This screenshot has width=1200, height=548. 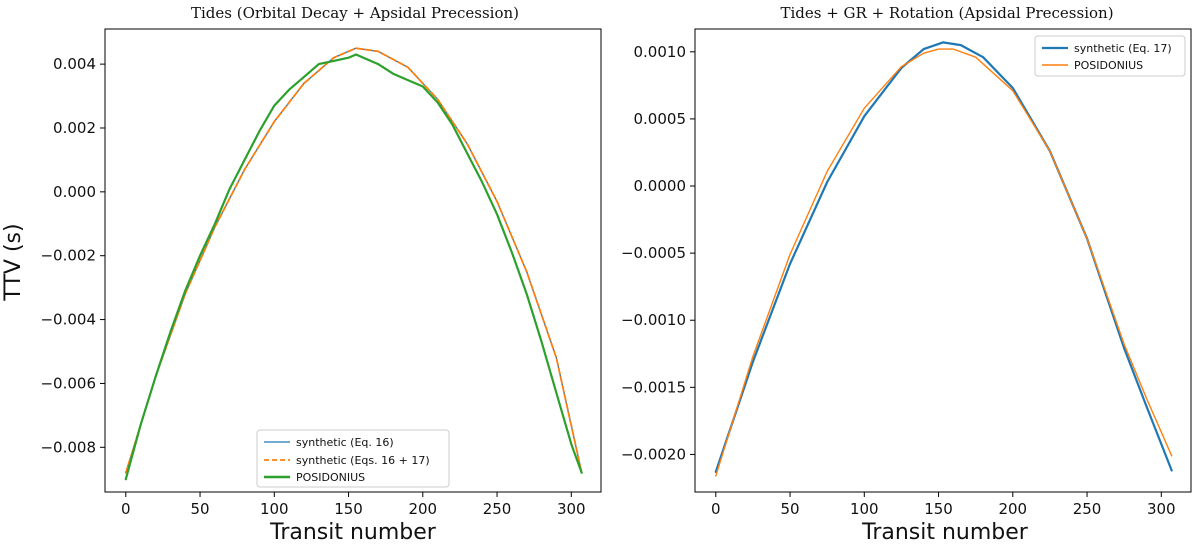 I want to click on right-x-tick-label: 50, so click(x=789, y=509).